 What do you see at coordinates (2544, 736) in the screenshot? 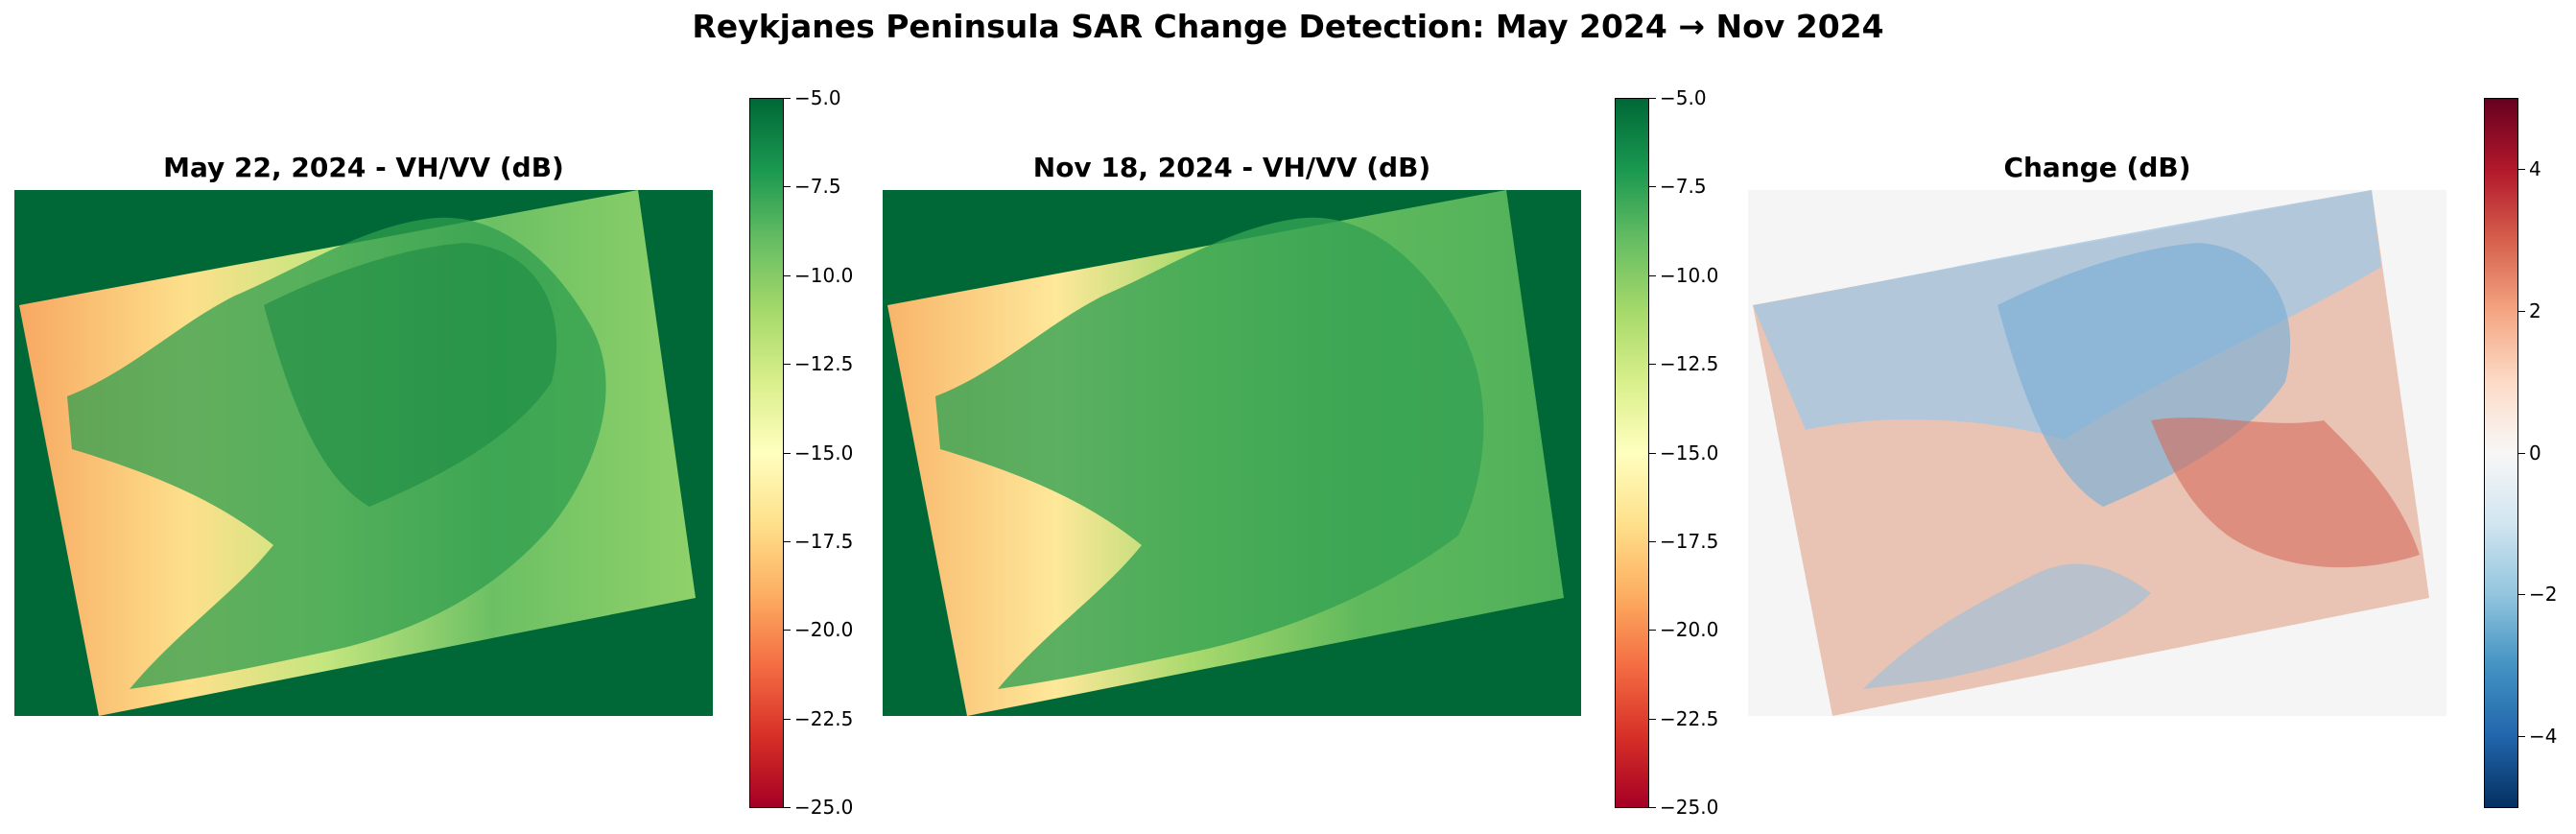
I see `colorbar-tick-label: −4` at bounding box center [2544, 736].